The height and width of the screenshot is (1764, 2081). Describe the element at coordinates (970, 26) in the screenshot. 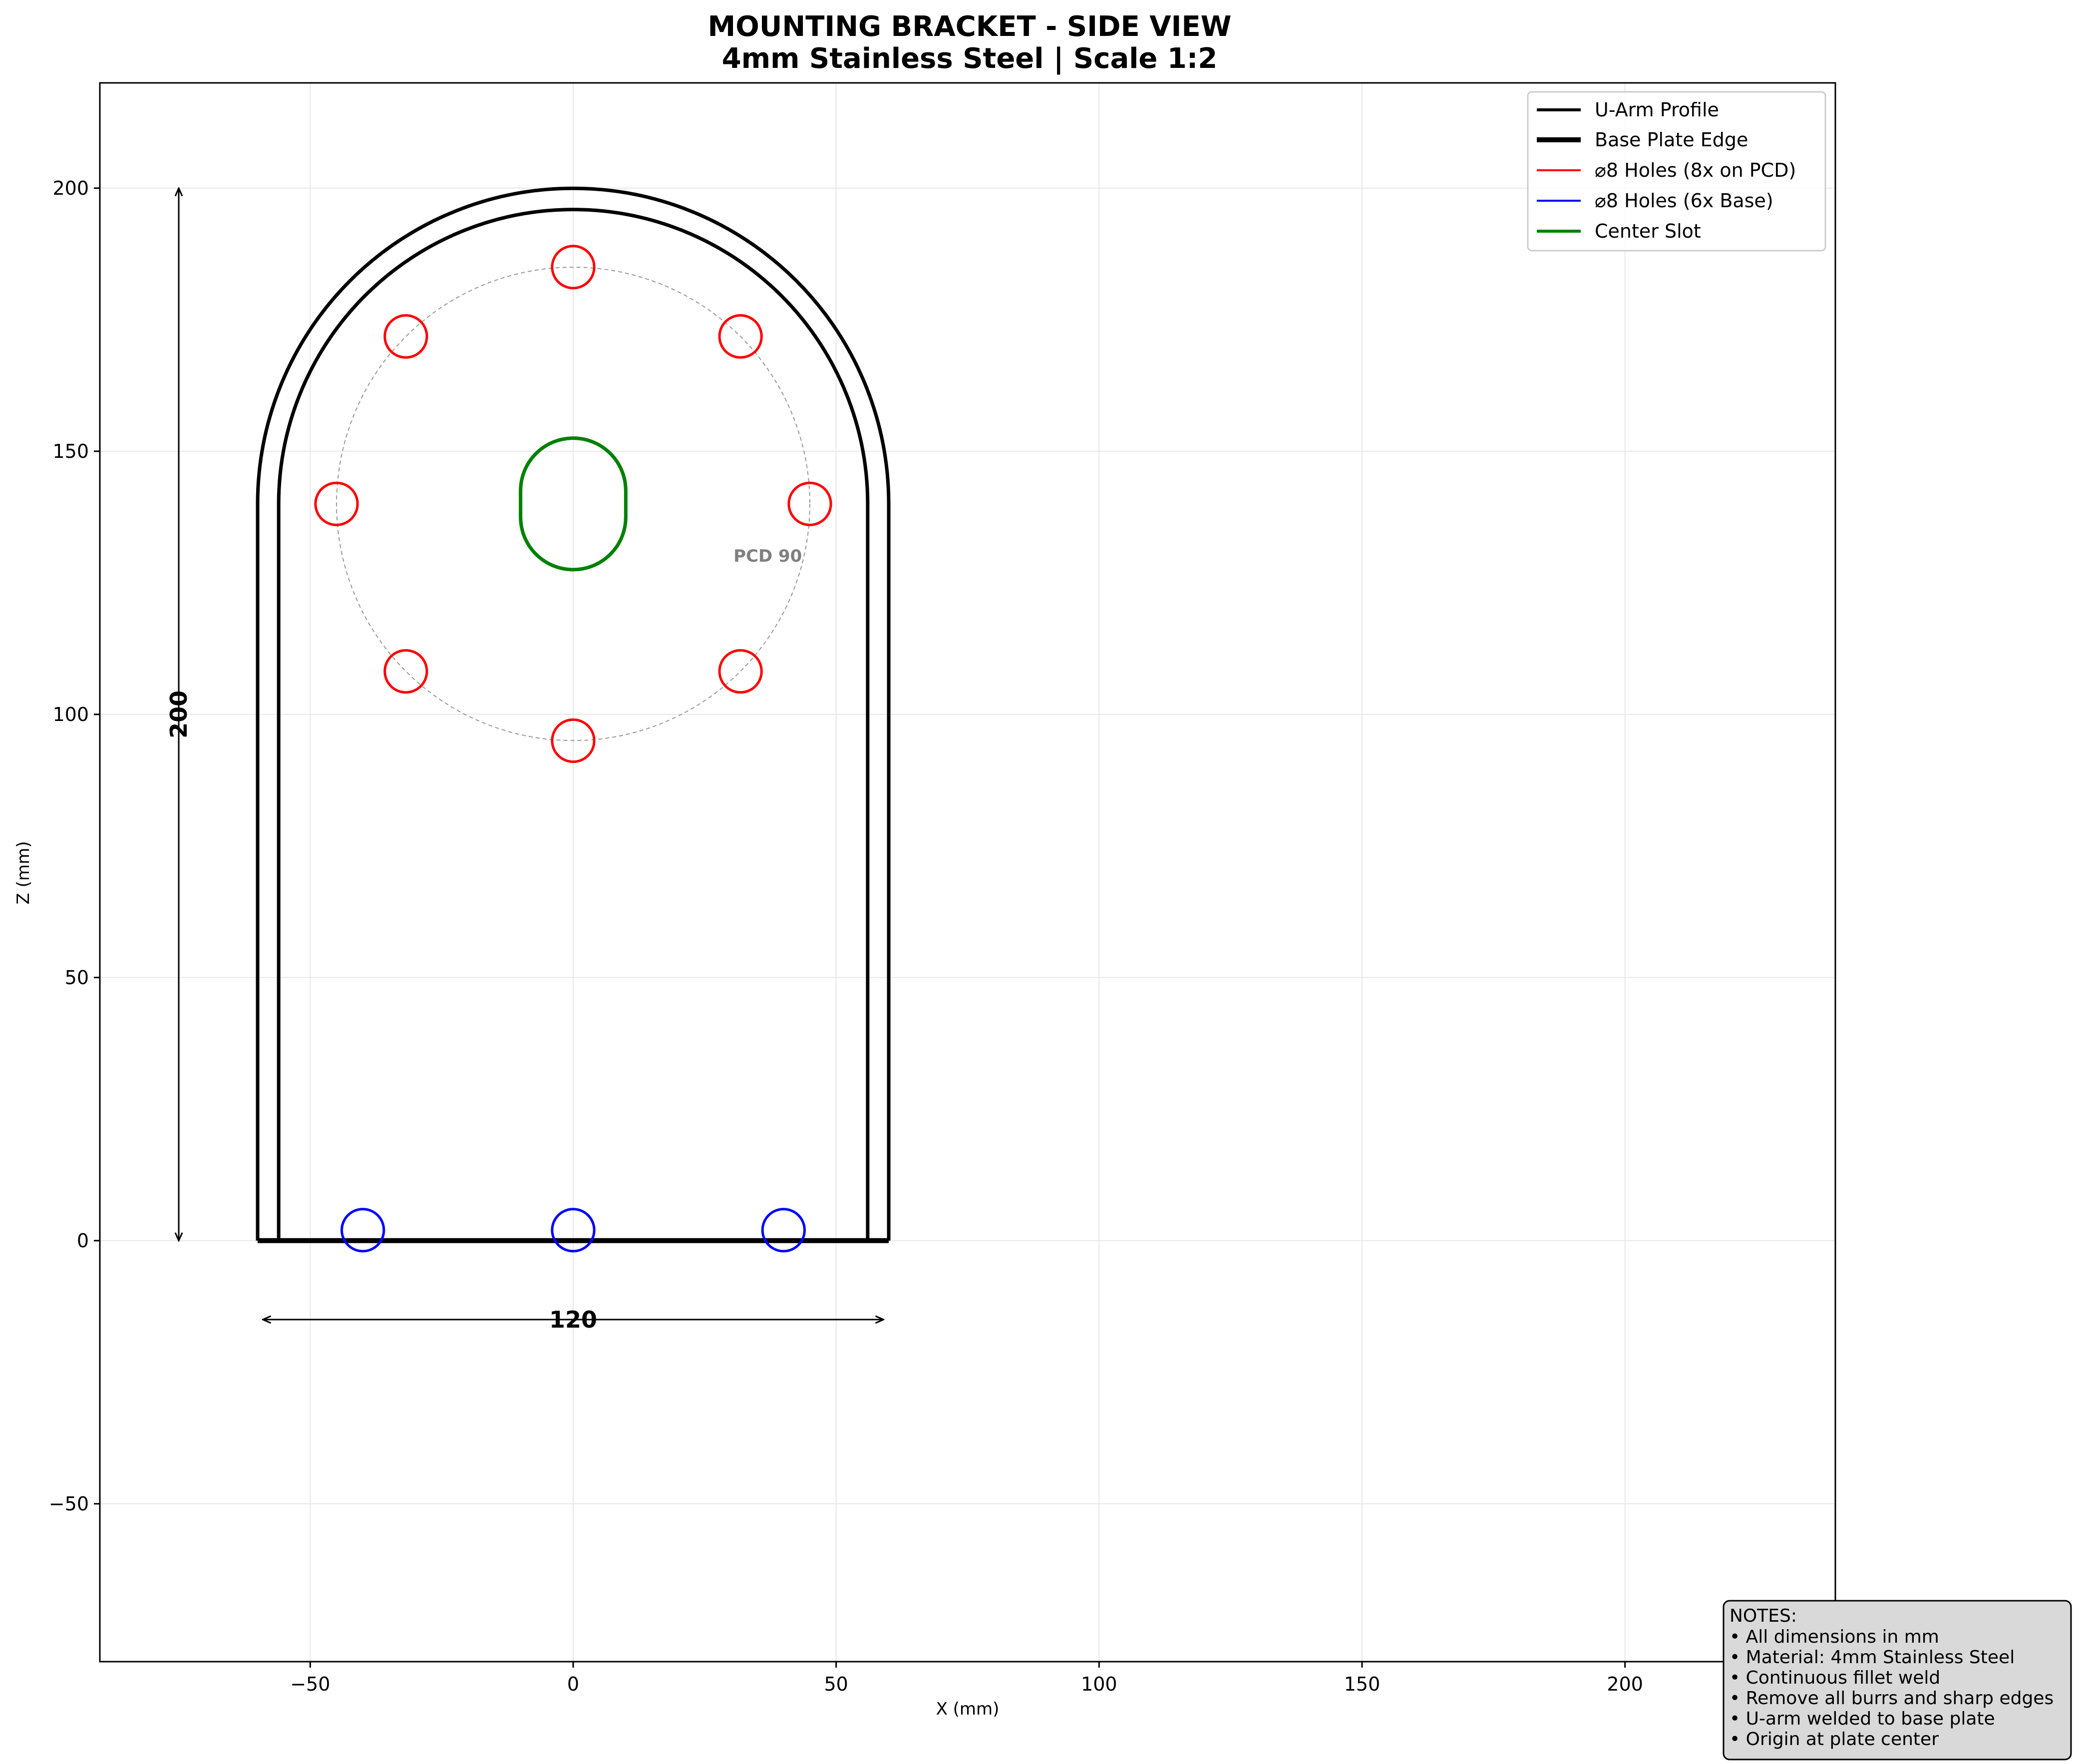

I see `drawing-title: MOUNTING BRACKET - SIDE VIEW` at that location.